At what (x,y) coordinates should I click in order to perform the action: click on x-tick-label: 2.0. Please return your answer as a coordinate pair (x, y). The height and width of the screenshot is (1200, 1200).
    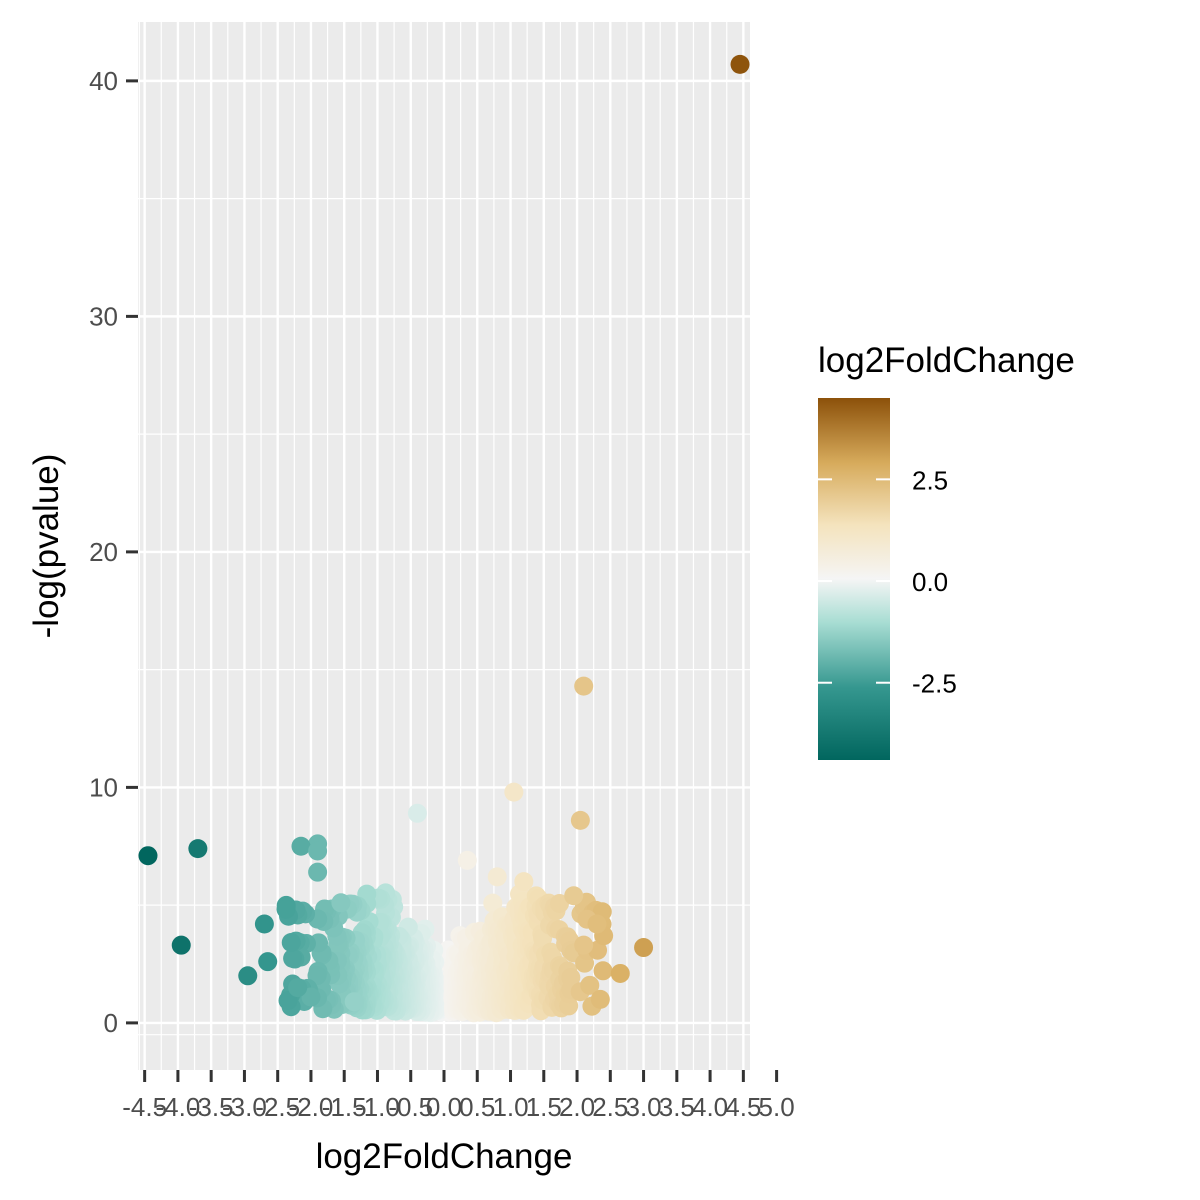
    Looking at the image, I should click on (577, 1107).